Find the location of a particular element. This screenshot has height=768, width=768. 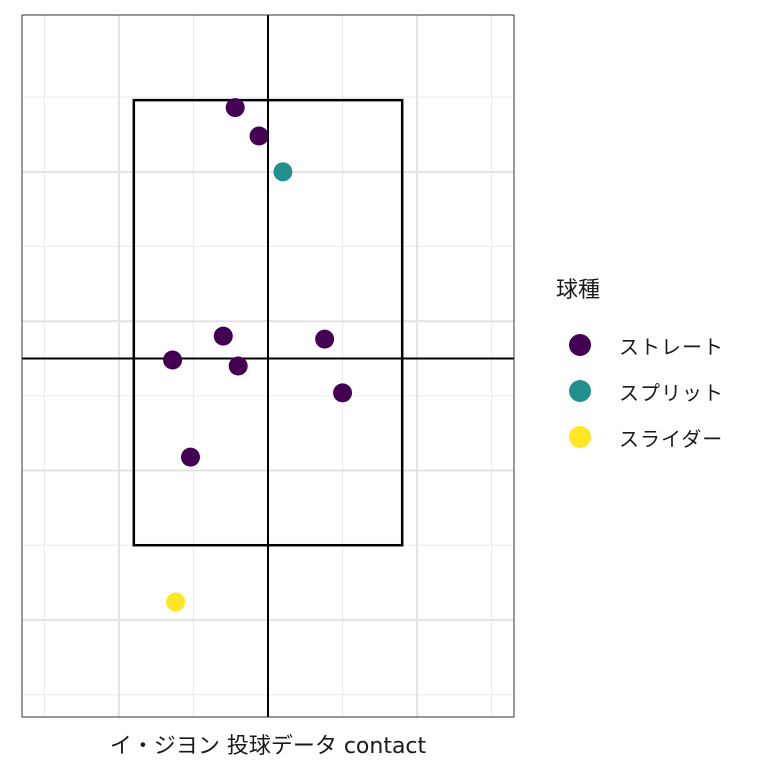

legend-title: 球種 is located at coordinates (578, 290).